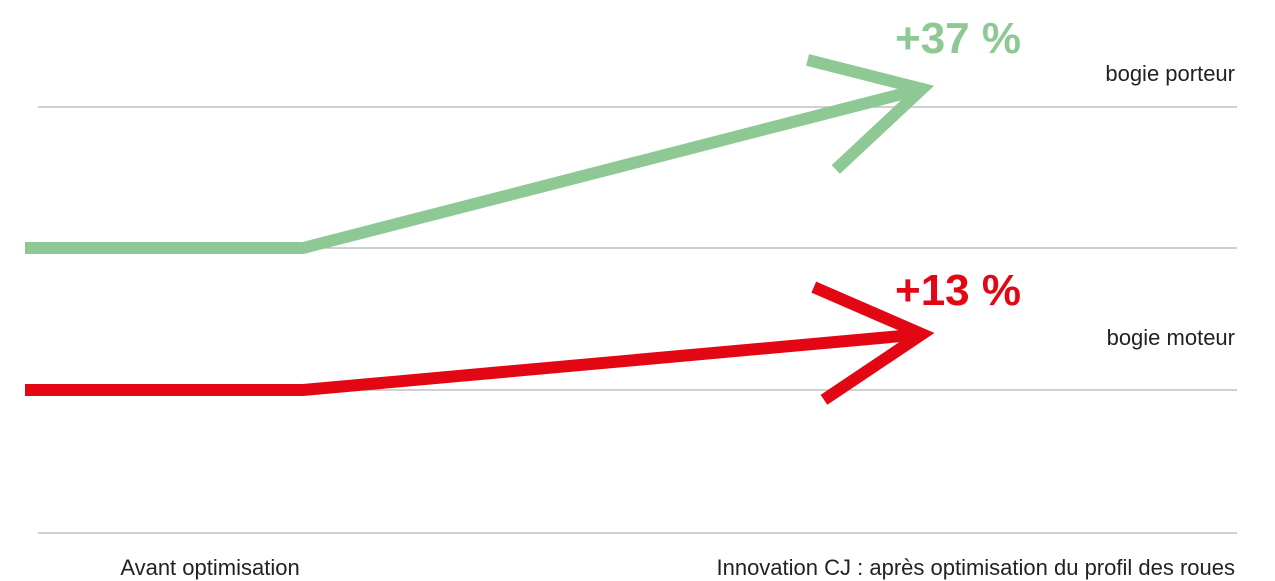 The height and width of the screenshot is (581, 1275). What do you see at coordinates (958, 290) in the screenshot?
I see `change-label-bogie-moteur: +13 %` at bounding box center [958, 290].